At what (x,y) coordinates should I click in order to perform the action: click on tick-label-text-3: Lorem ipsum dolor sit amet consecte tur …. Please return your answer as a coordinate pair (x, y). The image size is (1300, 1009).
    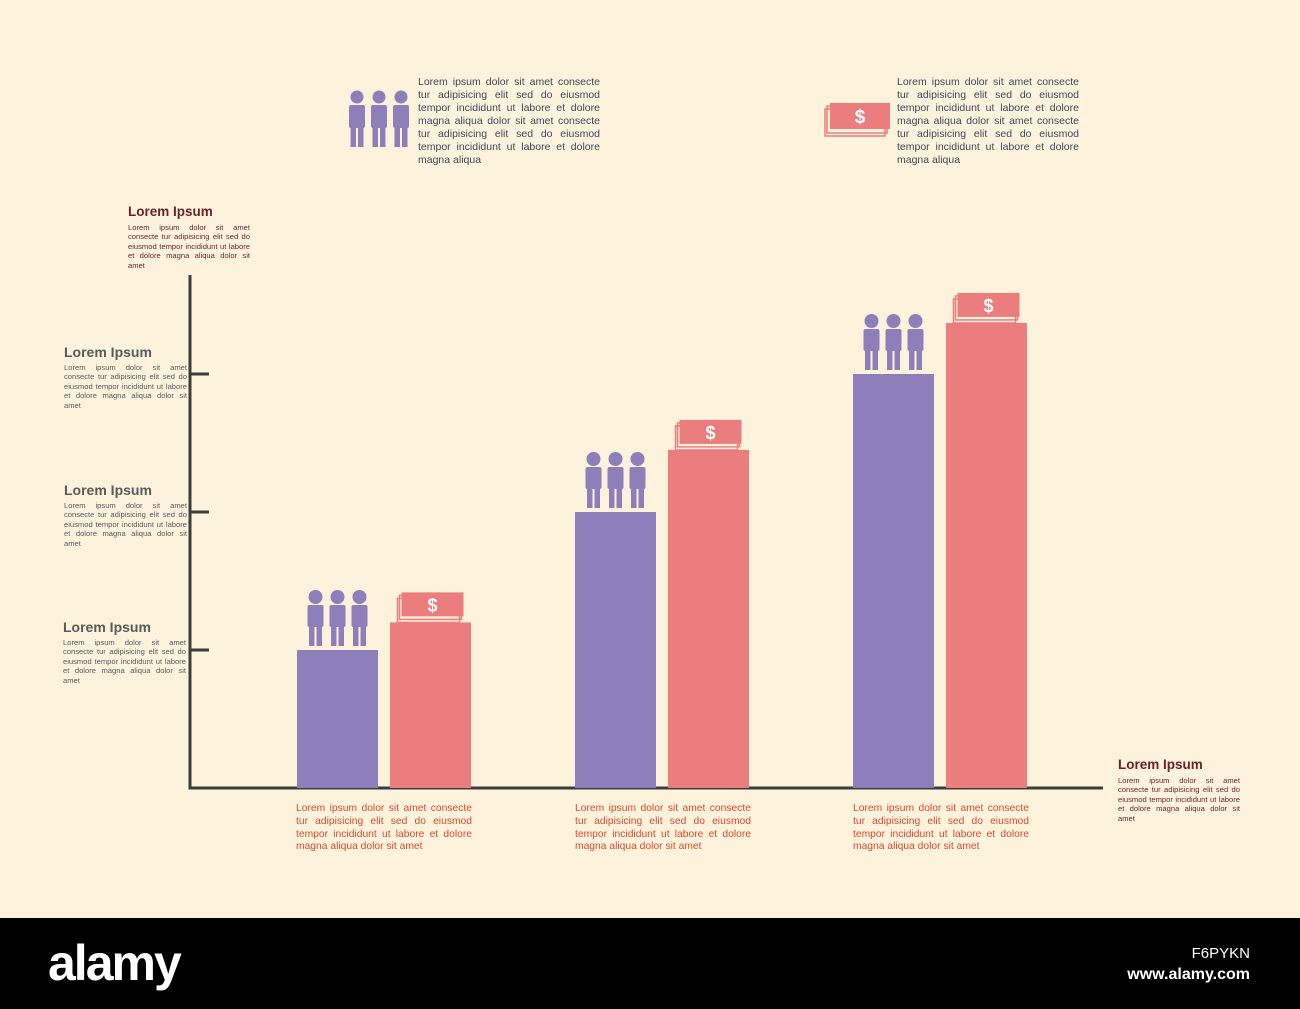
    Looking at the image, I should click on (125, 386).